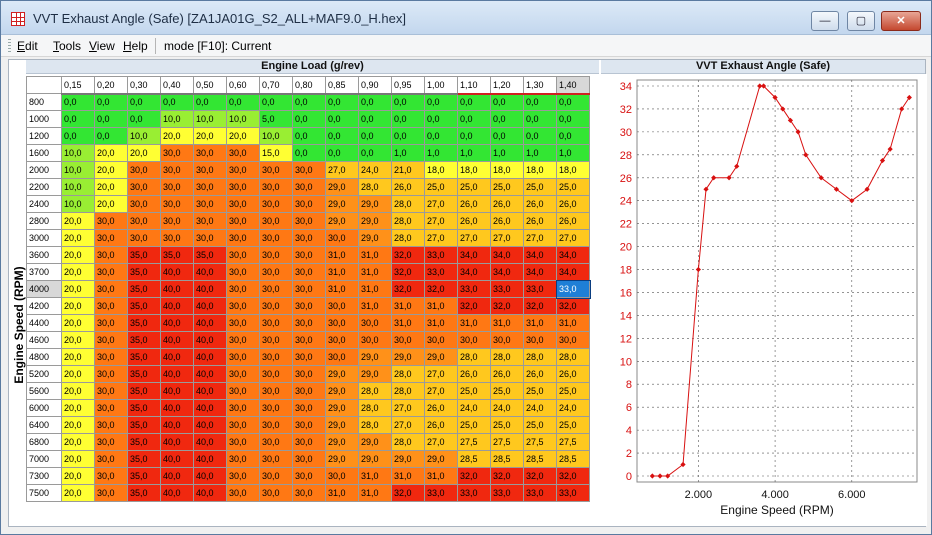  Describe the element at coordinates (135, 46) in the screenshot. I see `menu-help: Help` at that location.